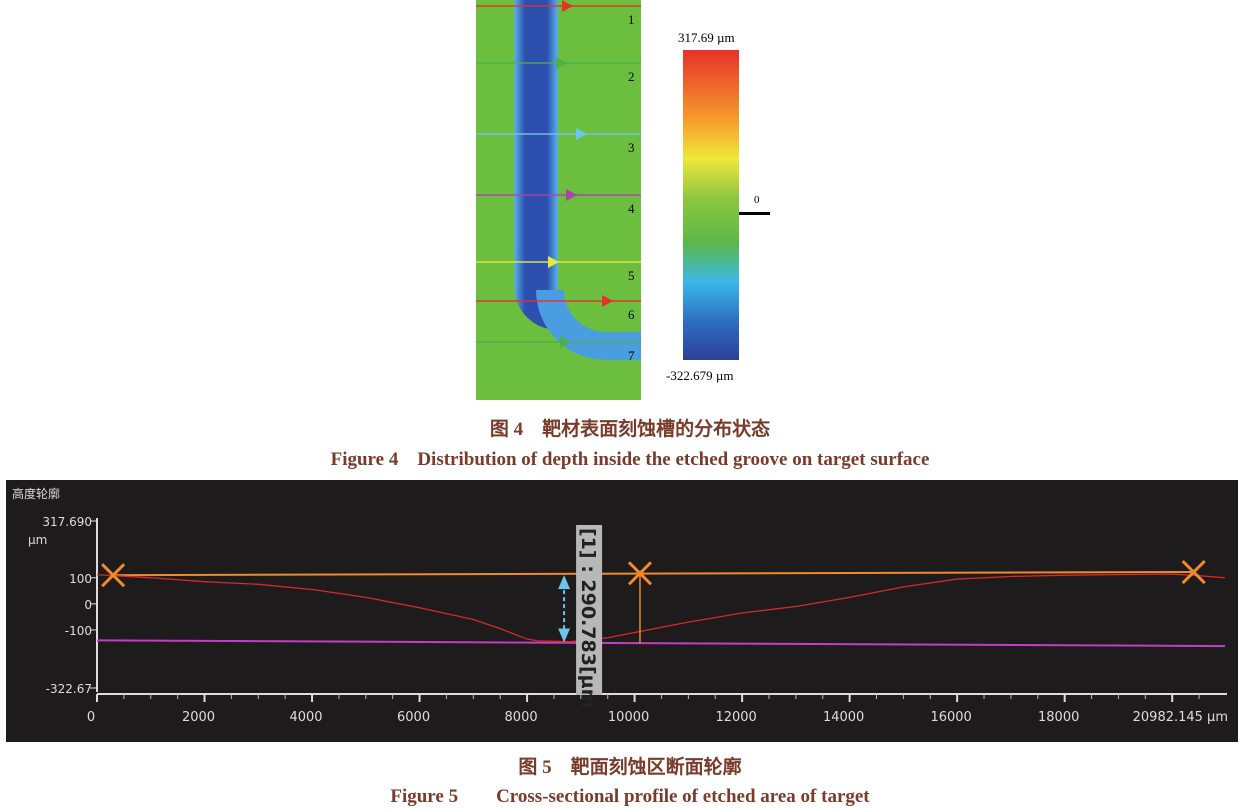  I want to click on profile-line, so click(661, 608).